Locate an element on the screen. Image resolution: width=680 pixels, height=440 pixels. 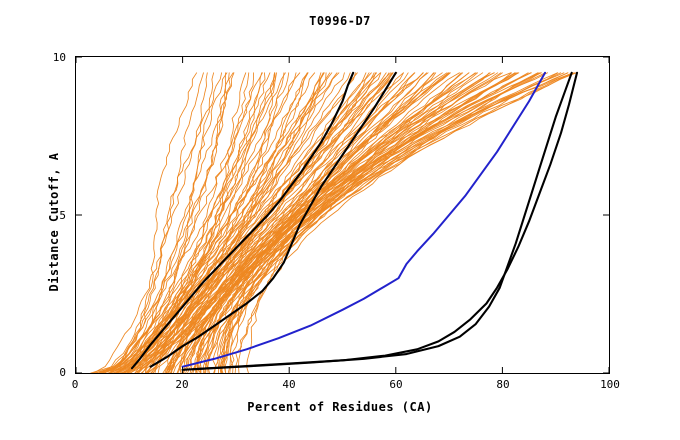
y-axis-label: Distance Cutoff, A is located at coordinates (54, 222).